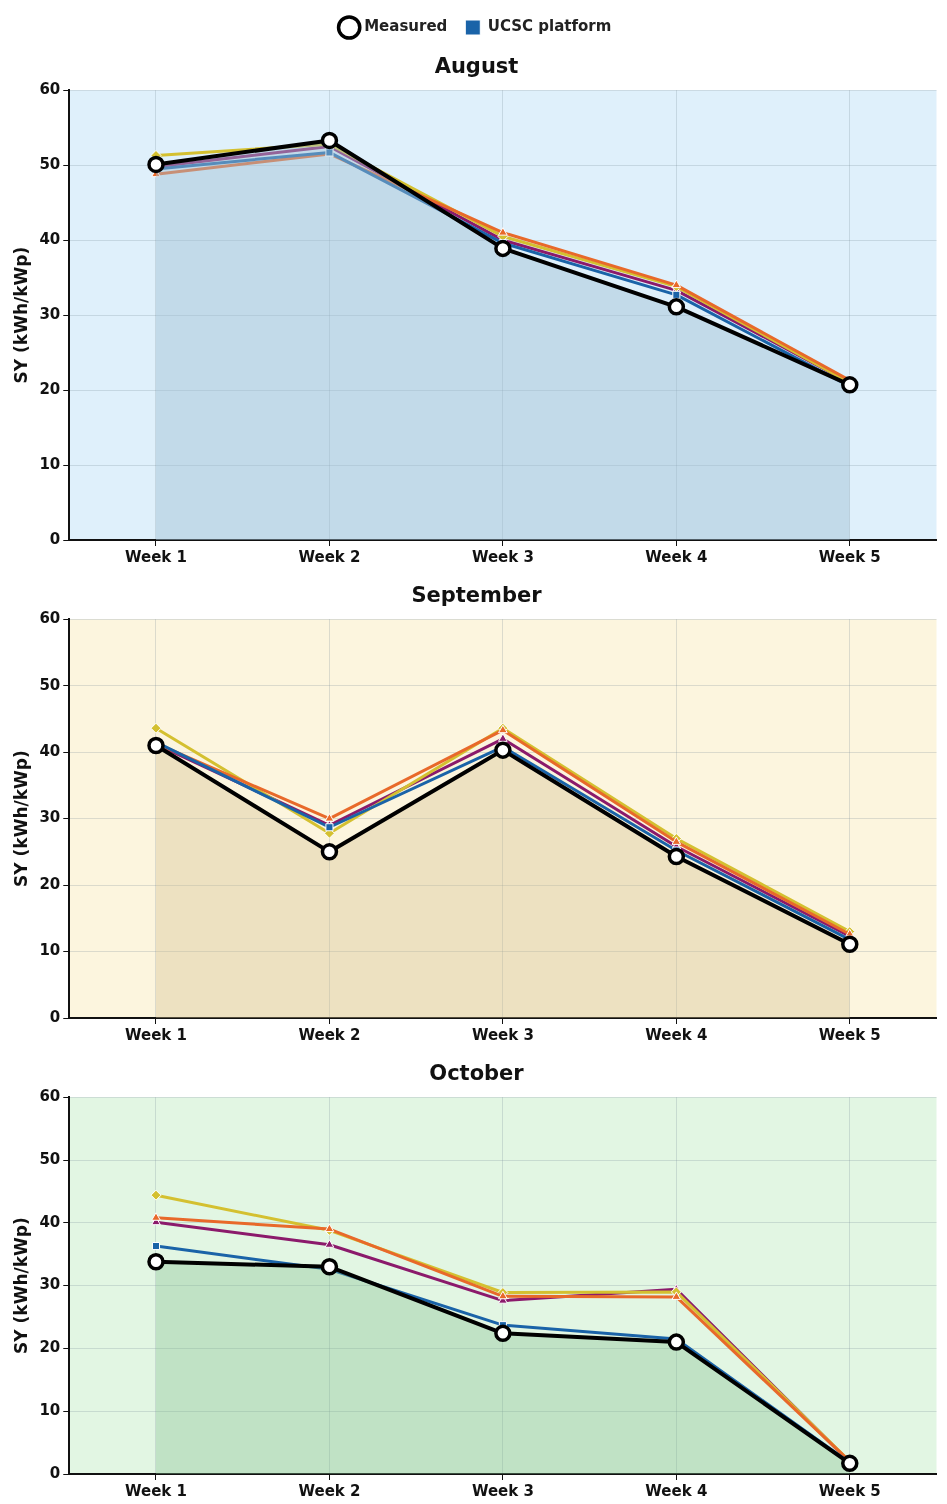 This screenshot has height=1504, width=947. What do you see at coordinates (477, 595) in the screenshot?
I see `chart-title: September` at bounding box center [477, 595].